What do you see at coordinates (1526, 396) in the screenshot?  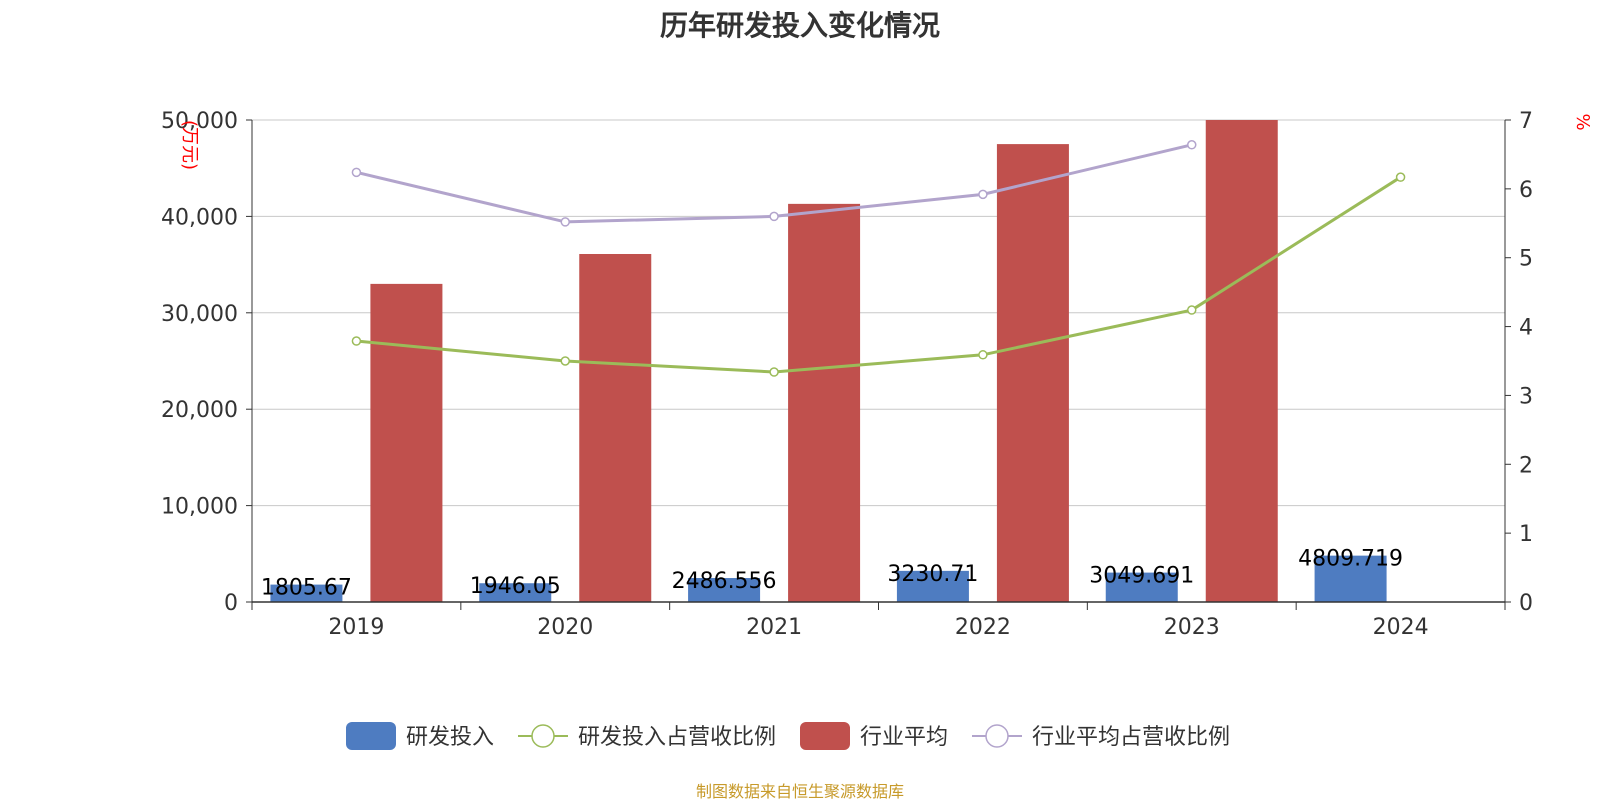 I see `y-right-tick-label: 3` at bounding box center [1526, 396].